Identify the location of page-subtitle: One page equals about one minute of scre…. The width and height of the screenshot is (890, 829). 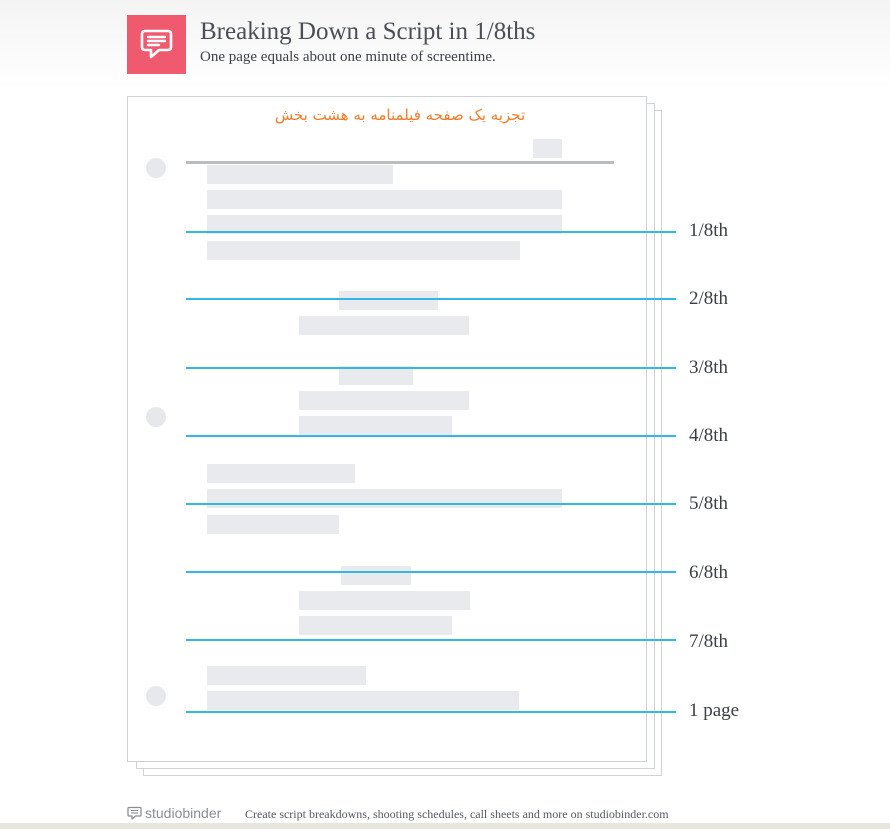
(348, 57).